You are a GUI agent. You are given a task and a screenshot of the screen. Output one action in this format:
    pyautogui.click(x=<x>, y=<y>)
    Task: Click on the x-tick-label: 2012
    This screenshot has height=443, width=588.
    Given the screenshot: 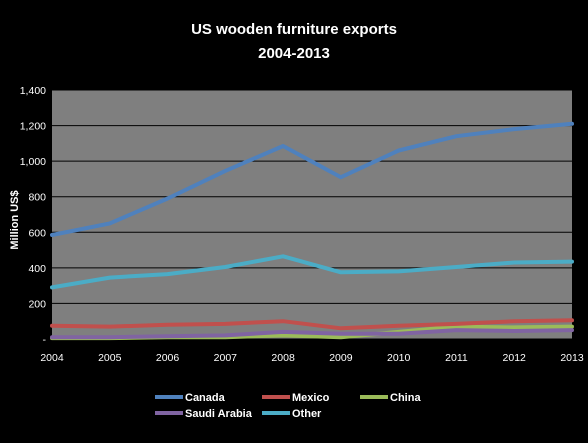 What is the action you would take?
    pyautogui.click(x=515, y=358)
    